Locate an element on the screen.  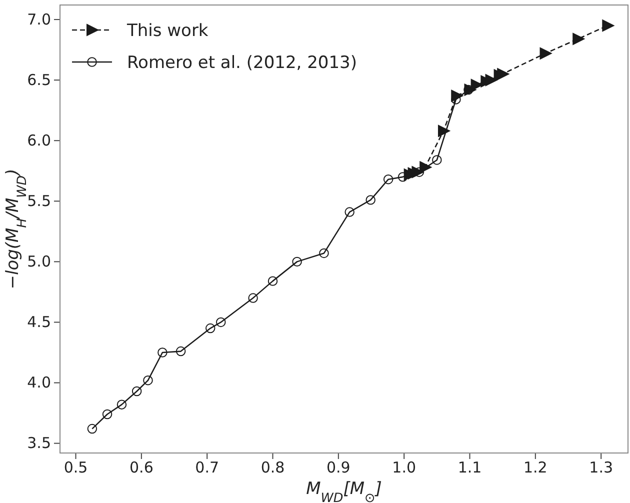
x-tick-label: 1.3 is located at coordinates (601, 467).